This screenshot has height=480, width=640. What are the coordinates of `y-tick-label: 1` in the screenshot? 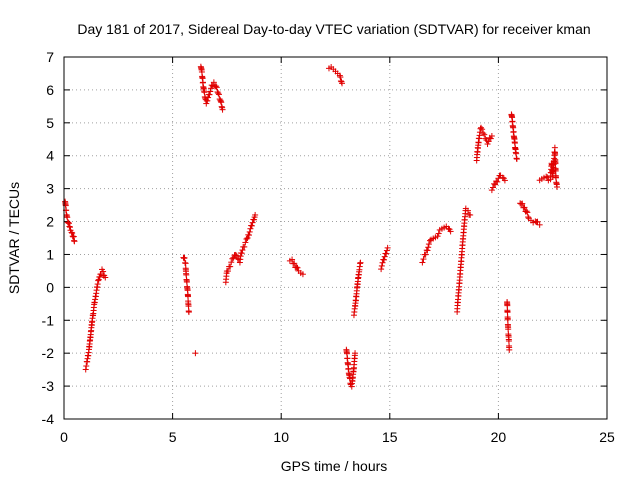 It's located at (50, 254).